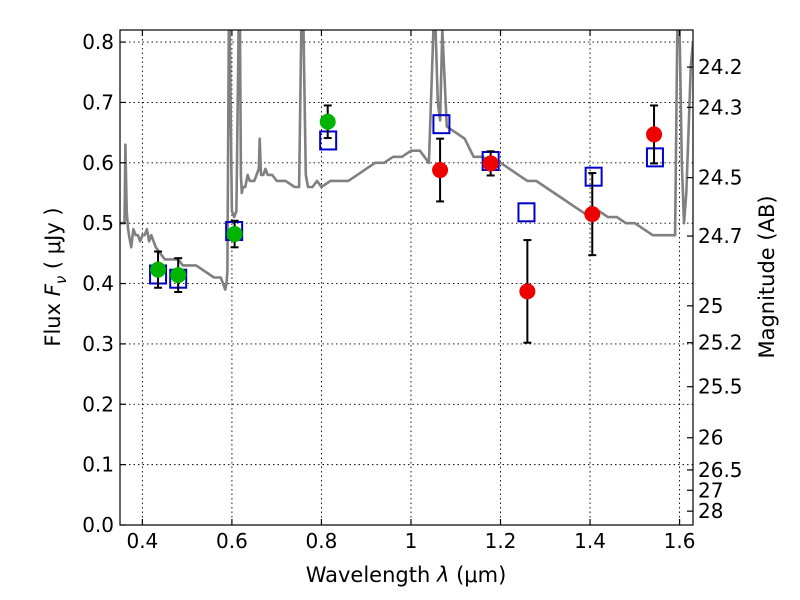 The height and width of the screenshot is (600, 800). I want to click on magnitude-tick-label: 26, so click(710, 438).